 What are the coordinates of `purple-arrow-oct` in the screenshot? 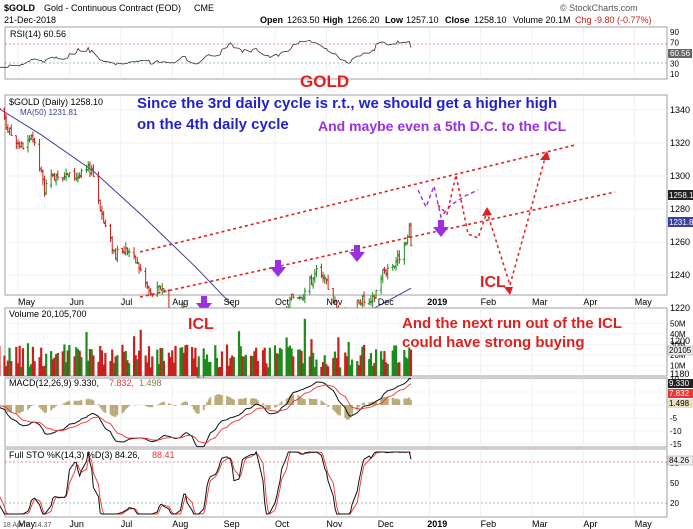 It's located at (278, 268).